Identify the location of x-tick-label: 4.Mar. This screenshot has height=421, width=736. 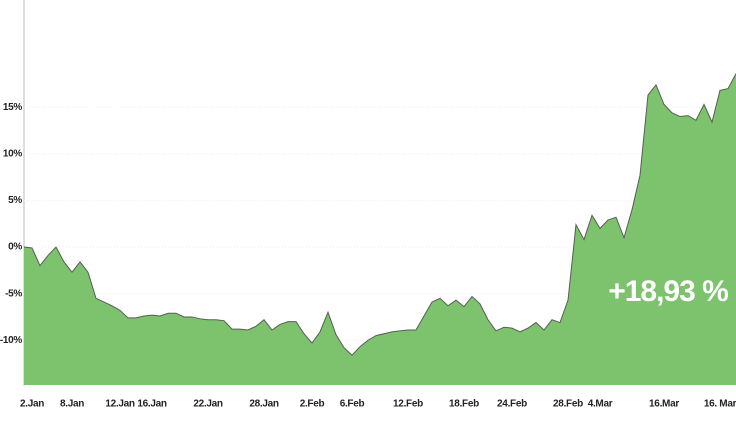
(600, 404).